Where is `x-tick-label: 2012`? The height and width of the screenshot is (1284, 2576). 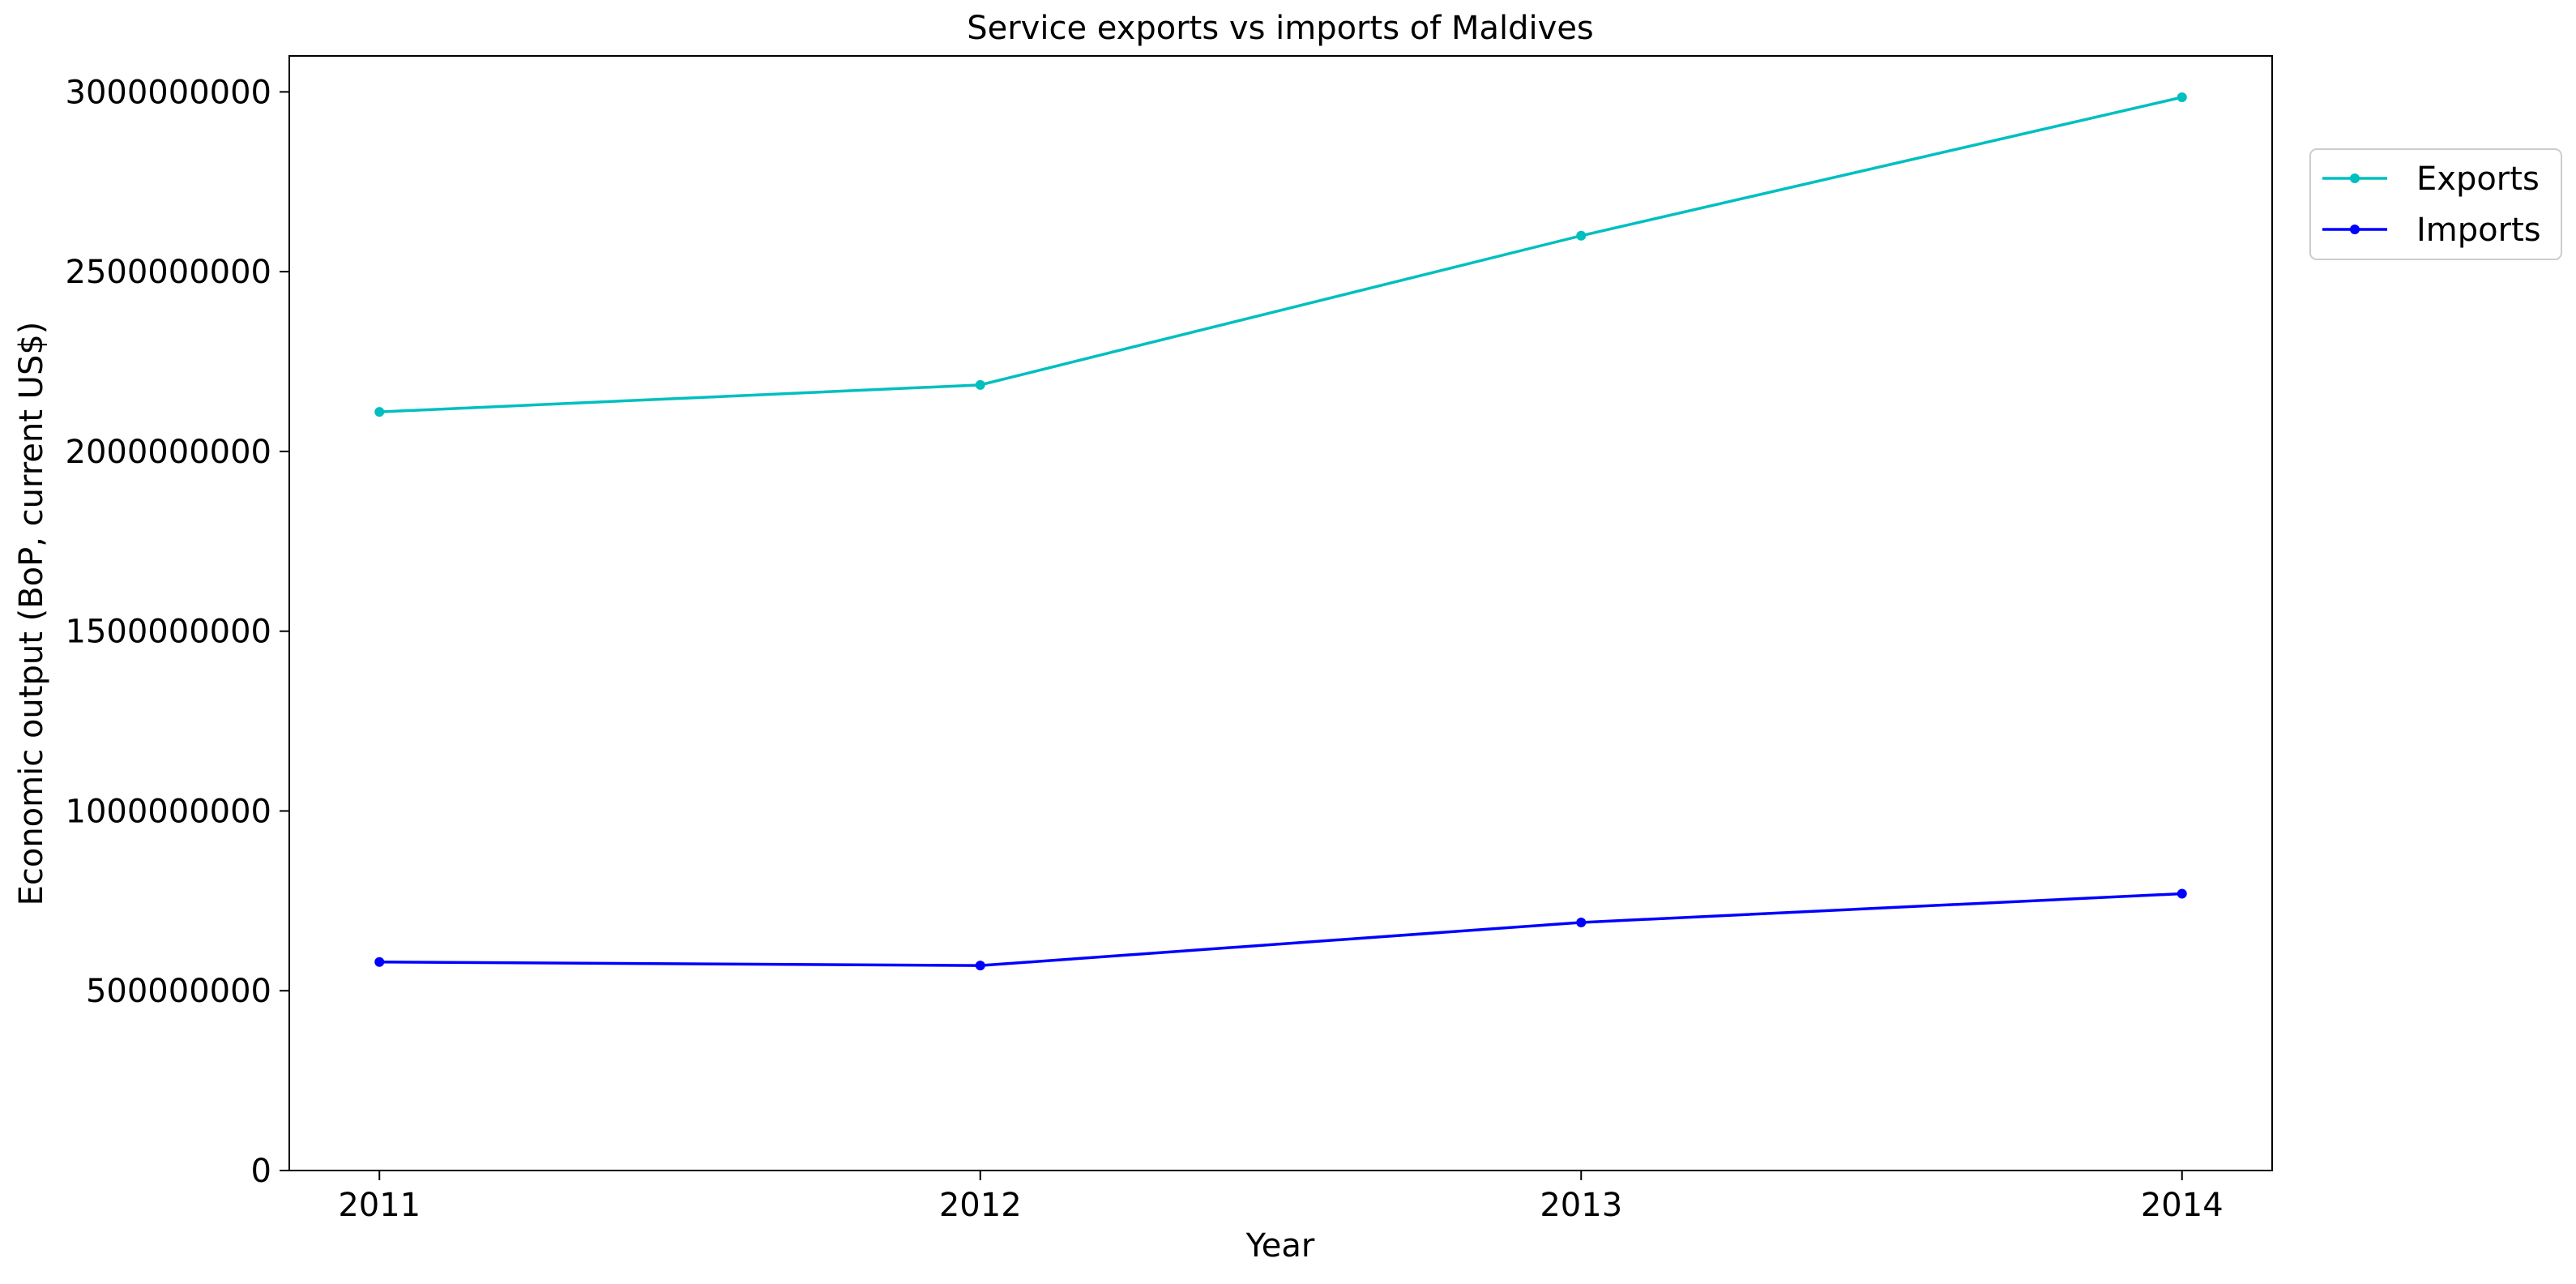
x-tick-label: 2012 is located at coordinates (980, 1205).